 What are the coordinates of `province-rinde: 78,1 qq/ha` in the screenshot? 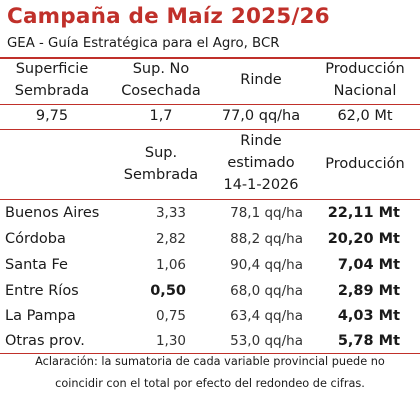 It's located at (266, 213).